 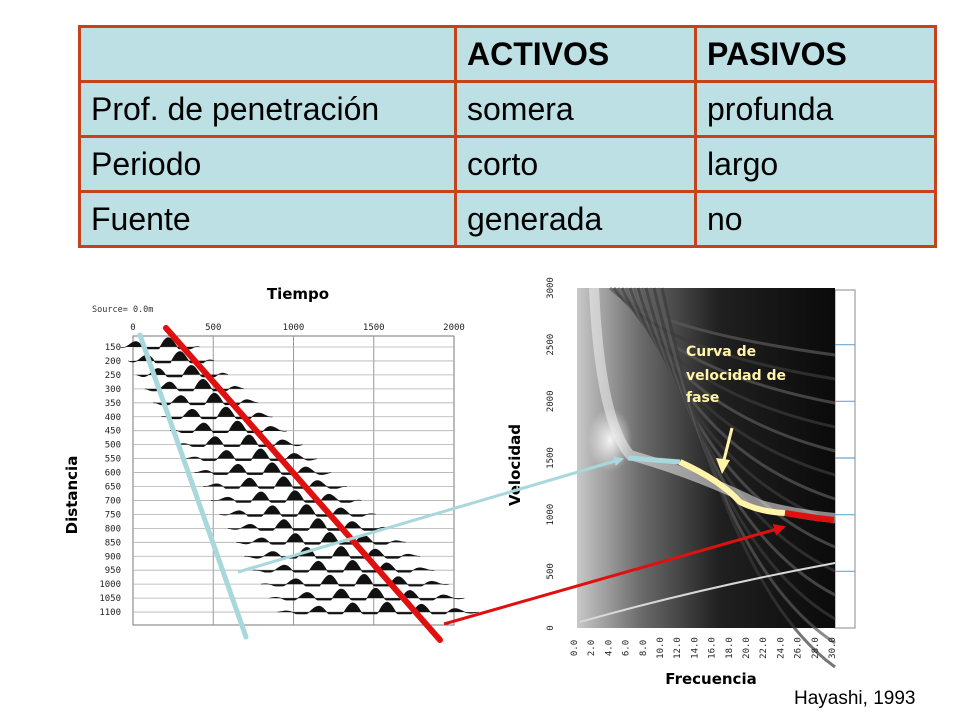 I want to click on frequency-tick-label: 4.0, so click(x=609, y=648).